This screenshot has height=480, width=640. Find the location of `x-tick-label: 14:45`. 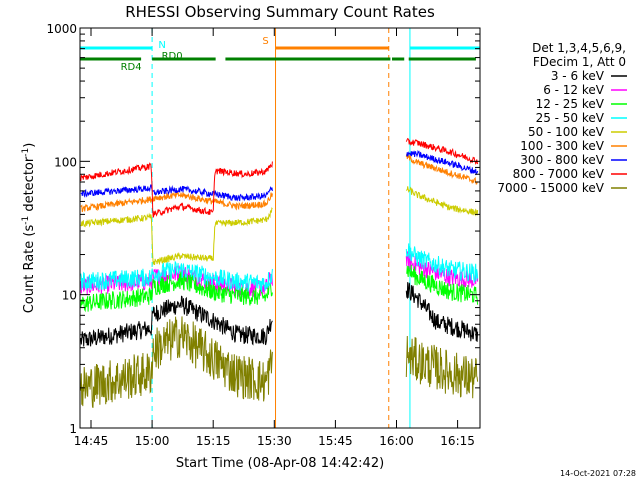

x-tick-label: 14:45 is located at coordinates (91, 441).